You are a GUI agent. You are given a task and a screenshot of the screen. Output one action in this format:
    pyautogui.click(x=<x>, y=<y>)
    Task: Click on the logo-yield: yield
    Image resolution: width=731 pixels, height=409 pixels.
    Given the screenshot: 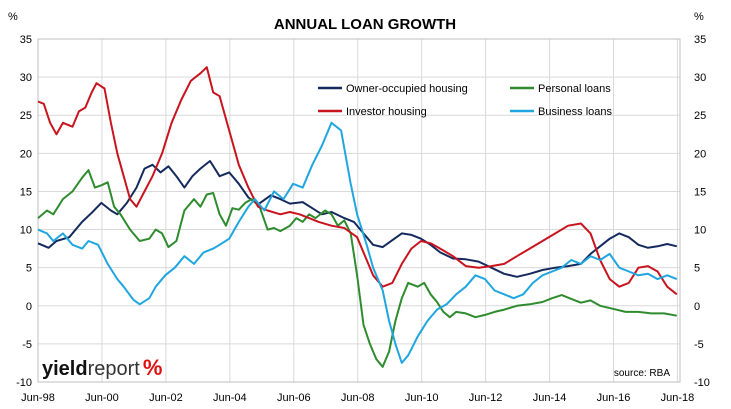 What is the action you would take?
    pyautogui.click(x=65, y=369)
    